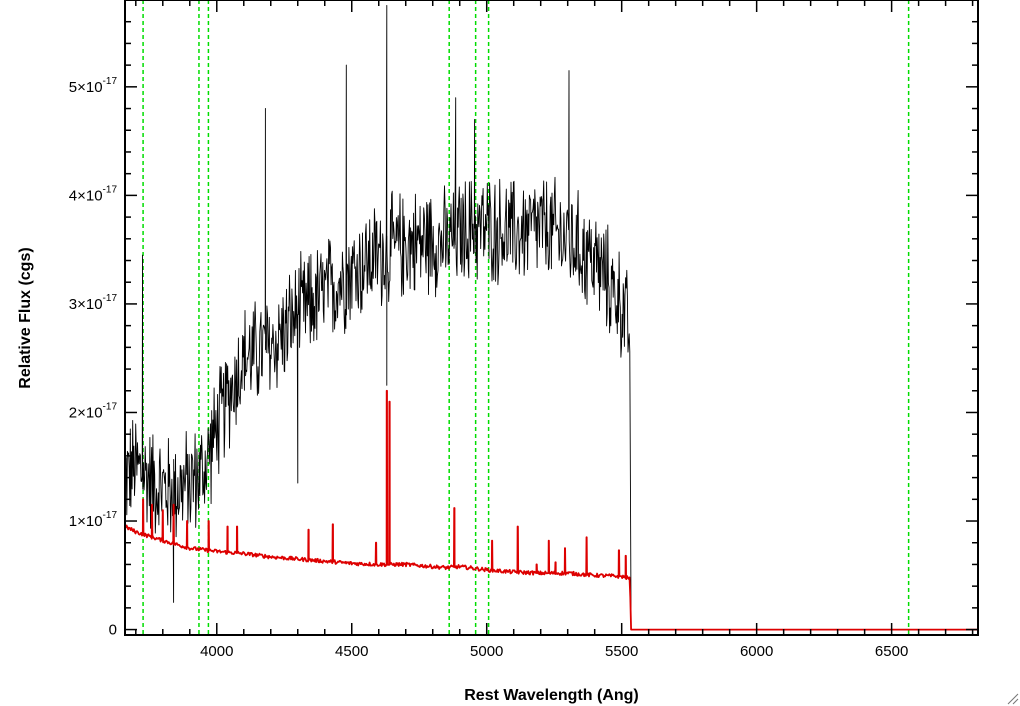 This screenshot has width=1020, height=706. Describe the element at coordinates (86, 412) in the screenshot. I see `y-tick-mantissa: 2×10` at that location.